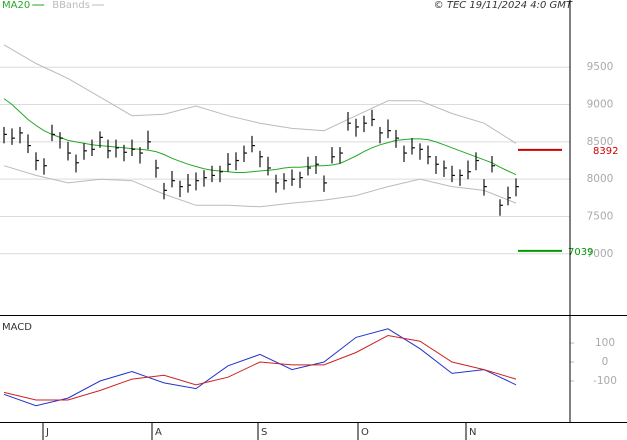 This screenshot has height=440, width=627. I want to click on credit: © TEC 19/11/2024 4:0 GMT, so click(503, 5).